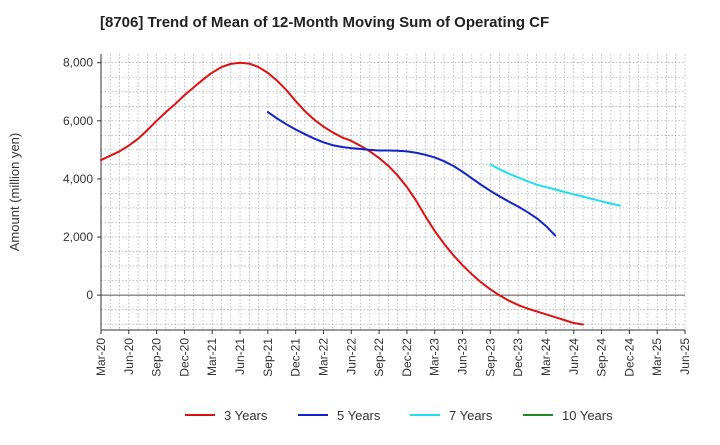 This screenshot has width=720, height=445. Describe the element at coordinates (129, 356) in the screenshot. I see `x-tick-label: Jun-20` at that location.